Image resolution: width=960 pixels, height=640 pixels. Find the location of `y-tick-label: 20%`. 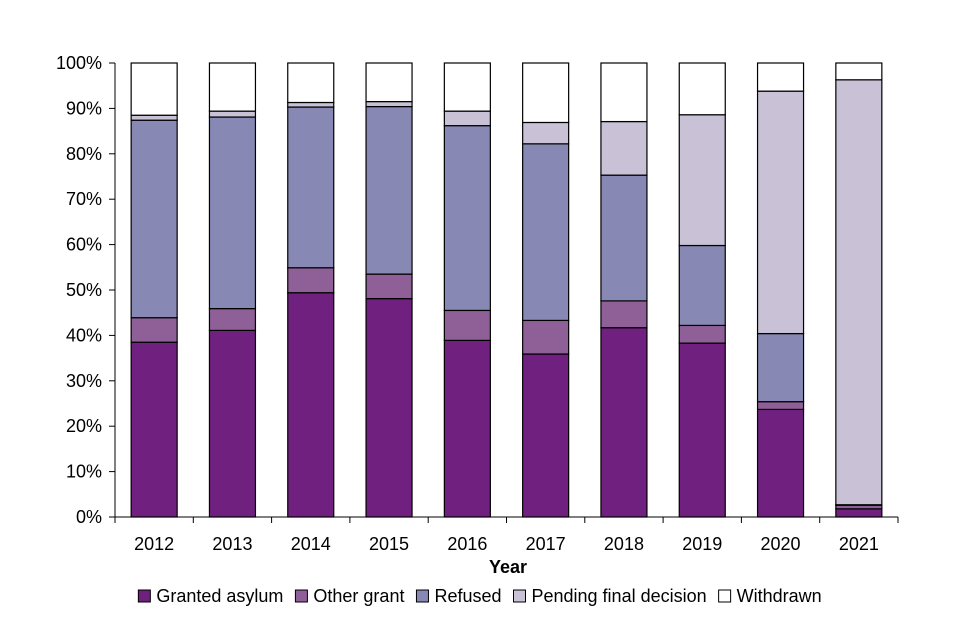

y-tick-label: 20% is located at coordinates (84, 426).